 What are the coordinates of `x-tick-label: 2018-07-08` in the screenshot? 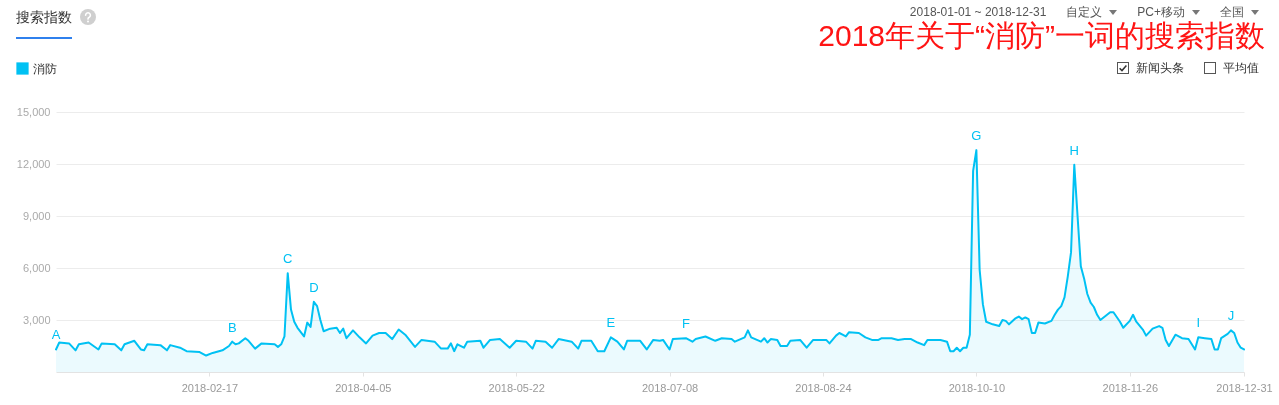 It's located at (670, 387).